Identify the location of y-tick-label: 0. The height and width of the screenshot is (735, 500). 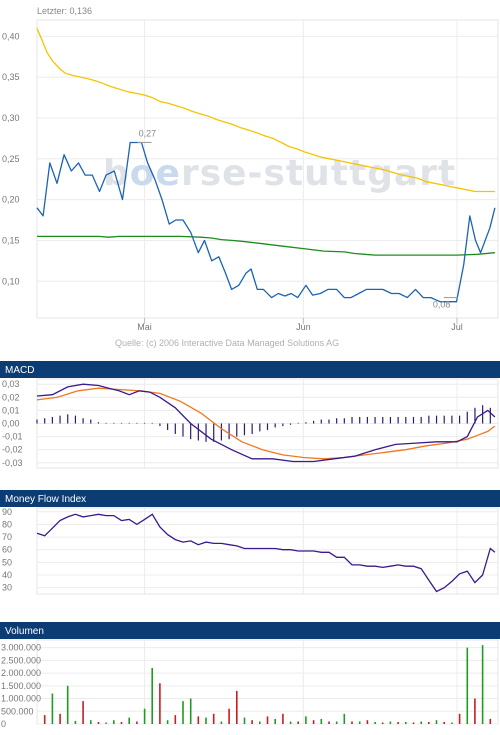
(3, 724).